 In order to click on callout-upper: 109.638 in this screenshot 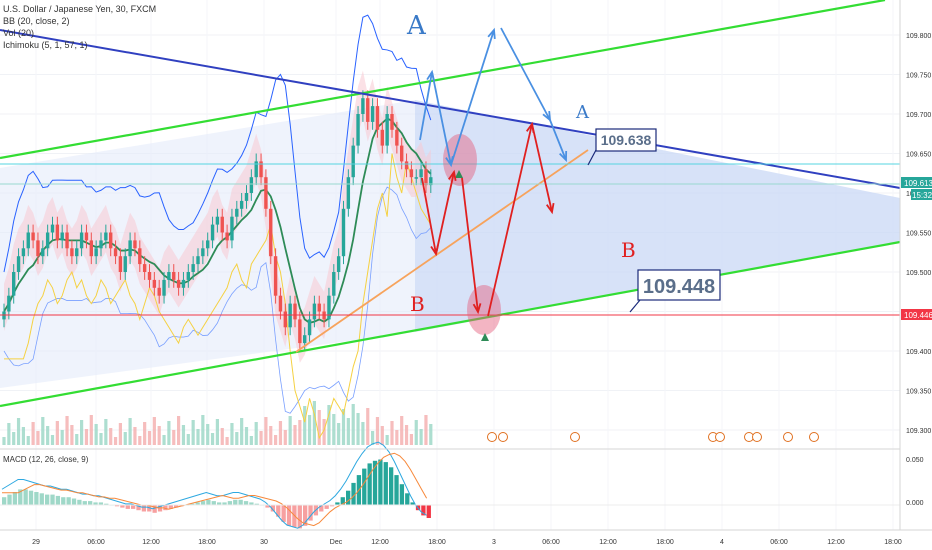, I will do `click(622, 147)`.